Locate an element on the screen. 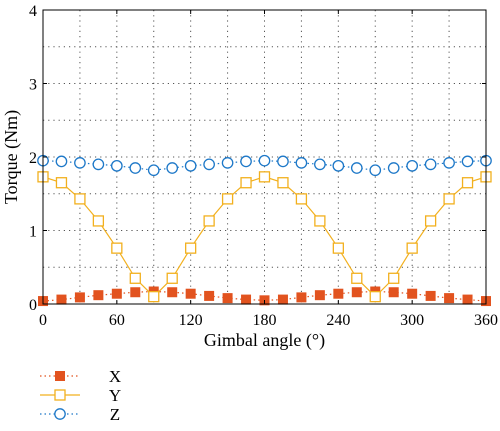 This screenshot has height=431, width=500. legend-item-x: X is located at coordinates (80, 376).